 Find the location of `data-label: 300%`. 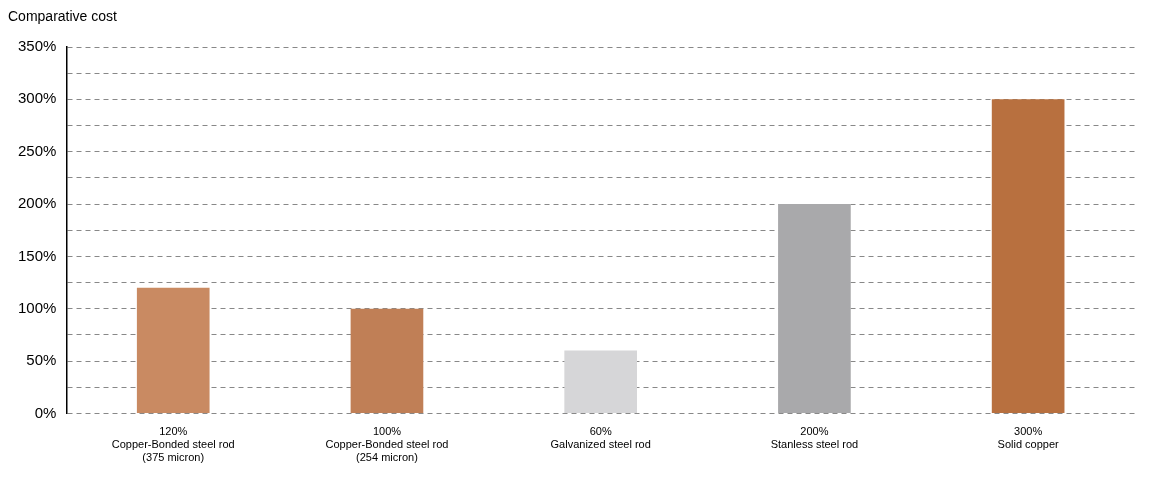

data-label: 300% is located at coordinates (1028, 431).